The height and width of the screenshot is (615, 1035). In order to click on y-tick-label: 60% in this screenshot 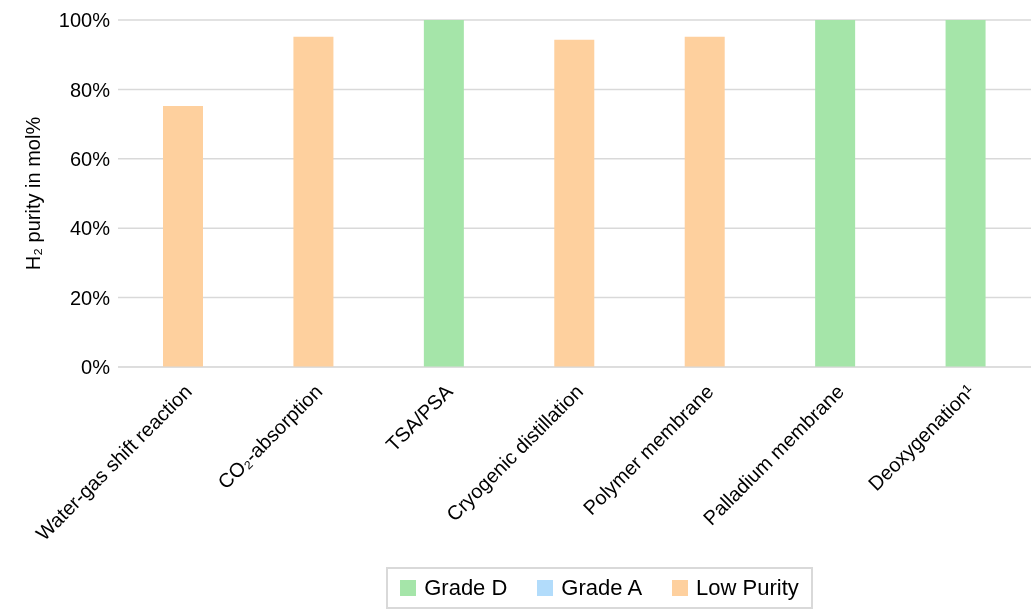, I will do `click(90, 158)`.